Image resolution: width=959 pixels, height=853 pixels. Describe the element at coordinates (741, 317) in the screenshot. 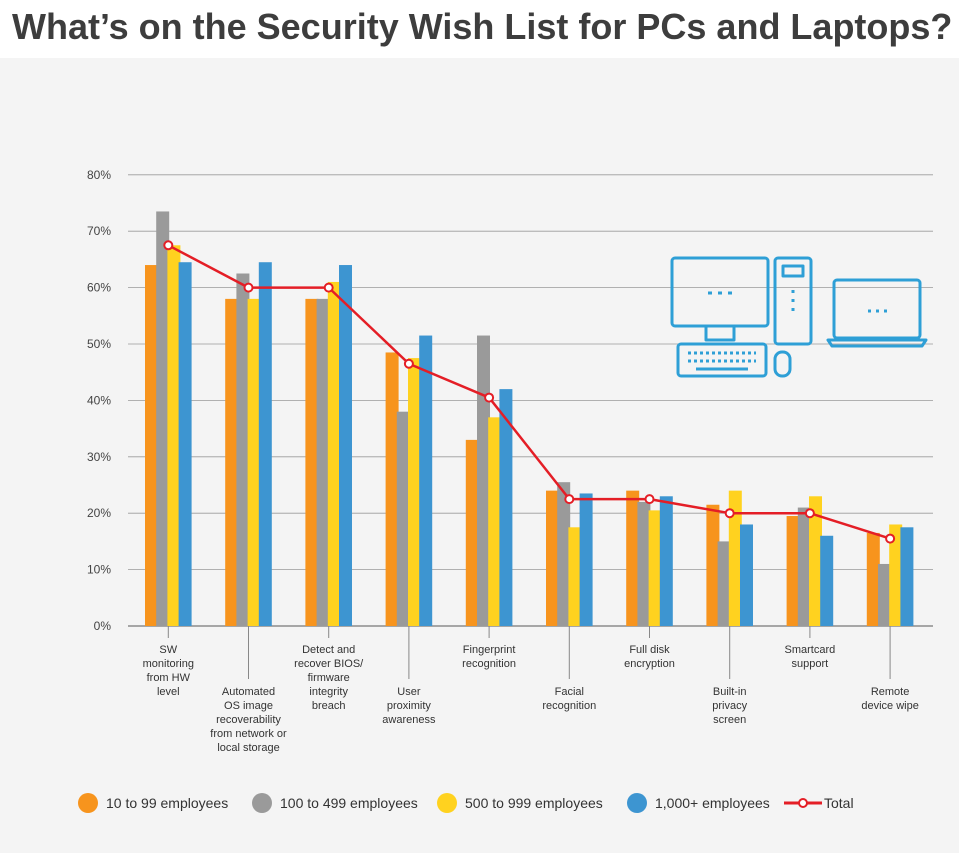

I see `desktop-computer-icon` at that location.